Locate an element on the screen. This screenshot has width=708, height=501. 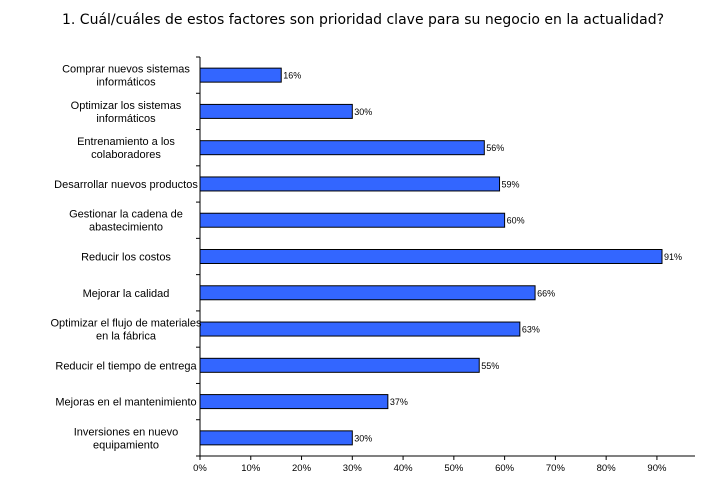
category-label-line: Optimizar los sistemas is located at coordinates (126, 106).